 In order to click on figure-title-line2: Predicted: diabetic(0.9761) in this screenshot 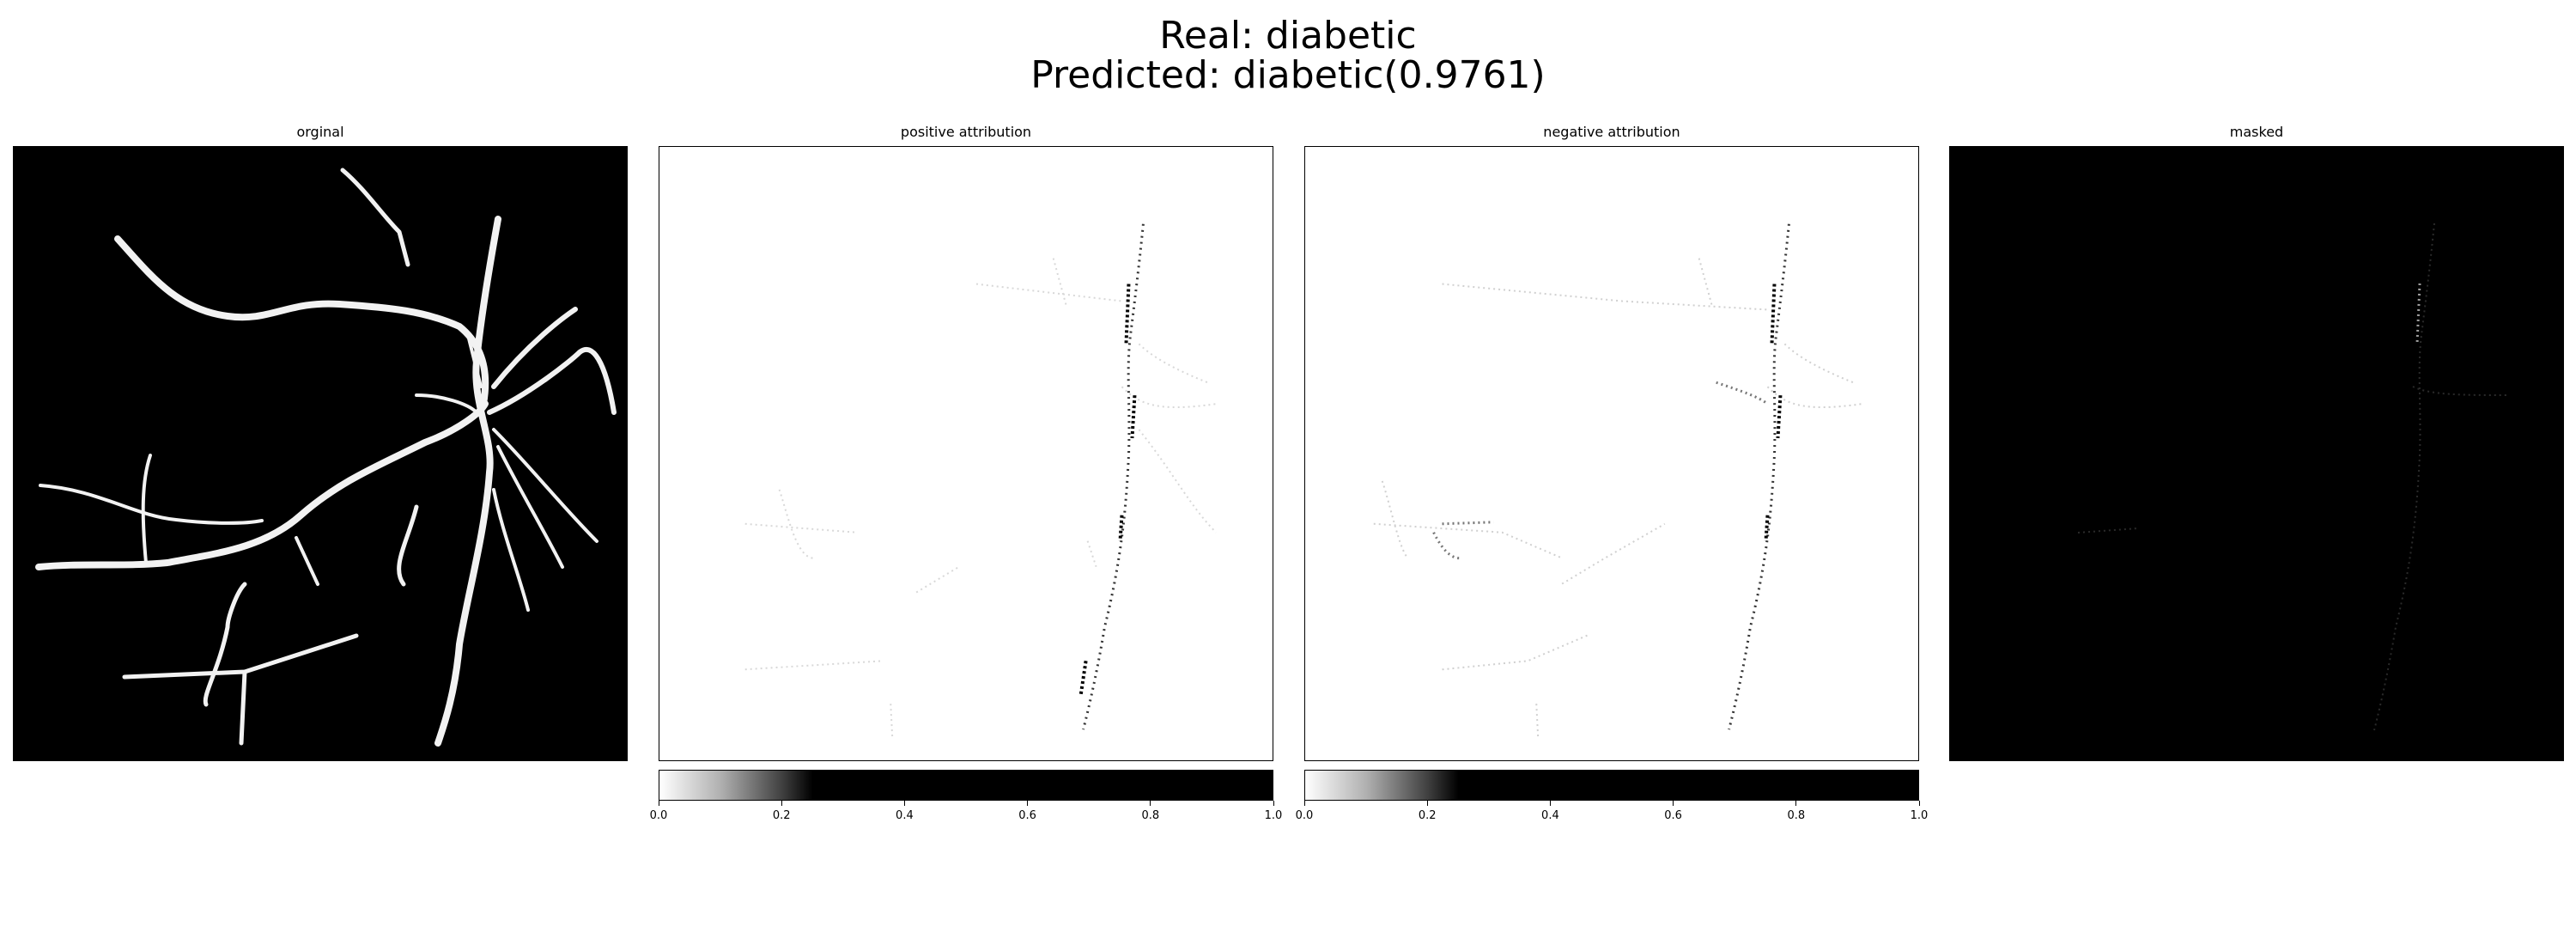, I will do `click(1288, 75)`.